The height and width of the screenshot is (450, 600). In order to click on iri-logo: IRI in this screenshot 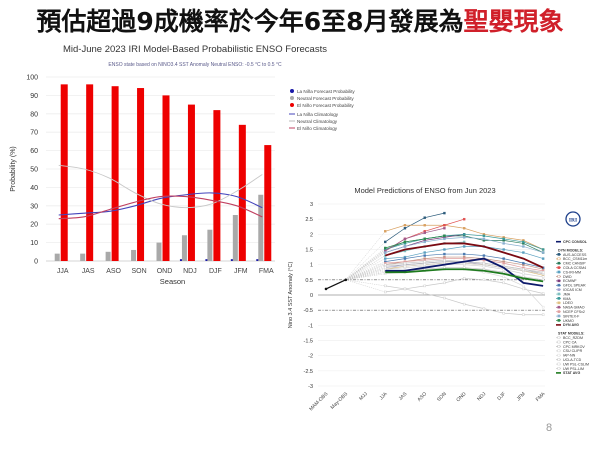, I will do `click(573, 219)`.